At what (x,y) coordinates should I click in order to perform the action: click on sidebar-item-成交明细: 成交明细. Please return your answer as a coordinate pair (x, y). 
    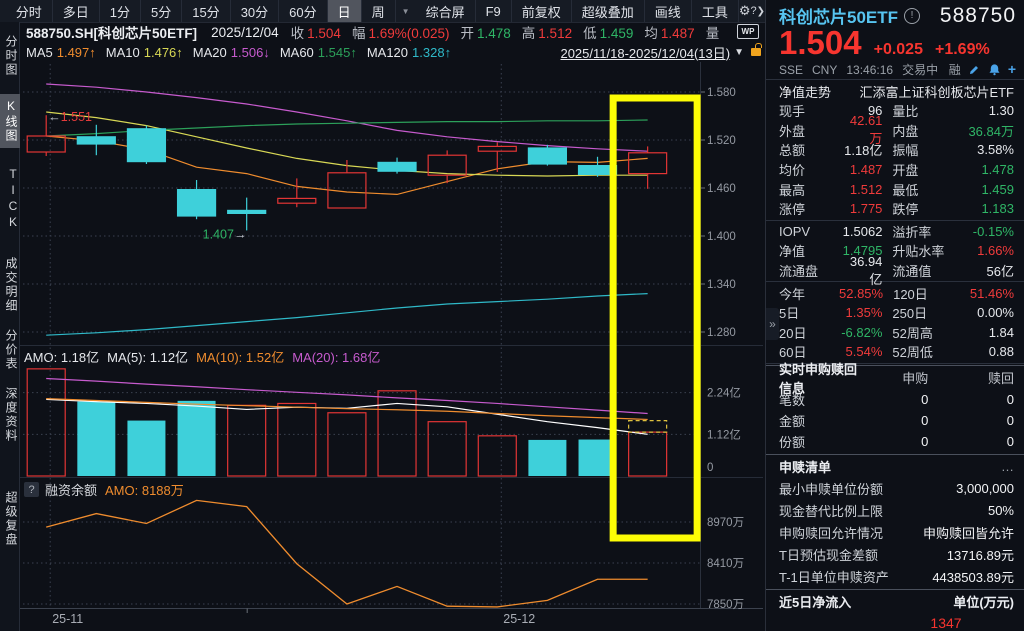
    Looking at the image, I should click on (11, 285).